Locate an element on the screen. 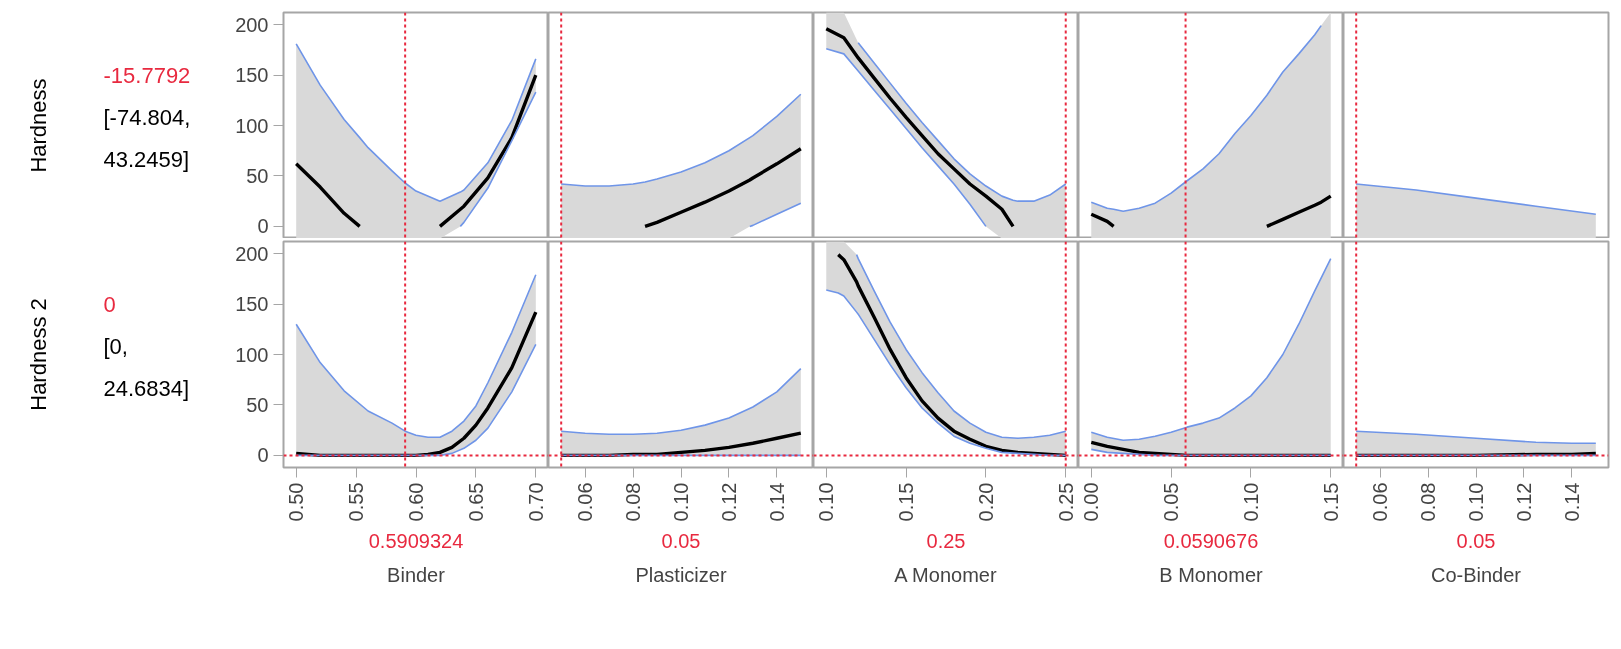  text: [-74.804, 43.2459] is located at coordinates (147, 138).